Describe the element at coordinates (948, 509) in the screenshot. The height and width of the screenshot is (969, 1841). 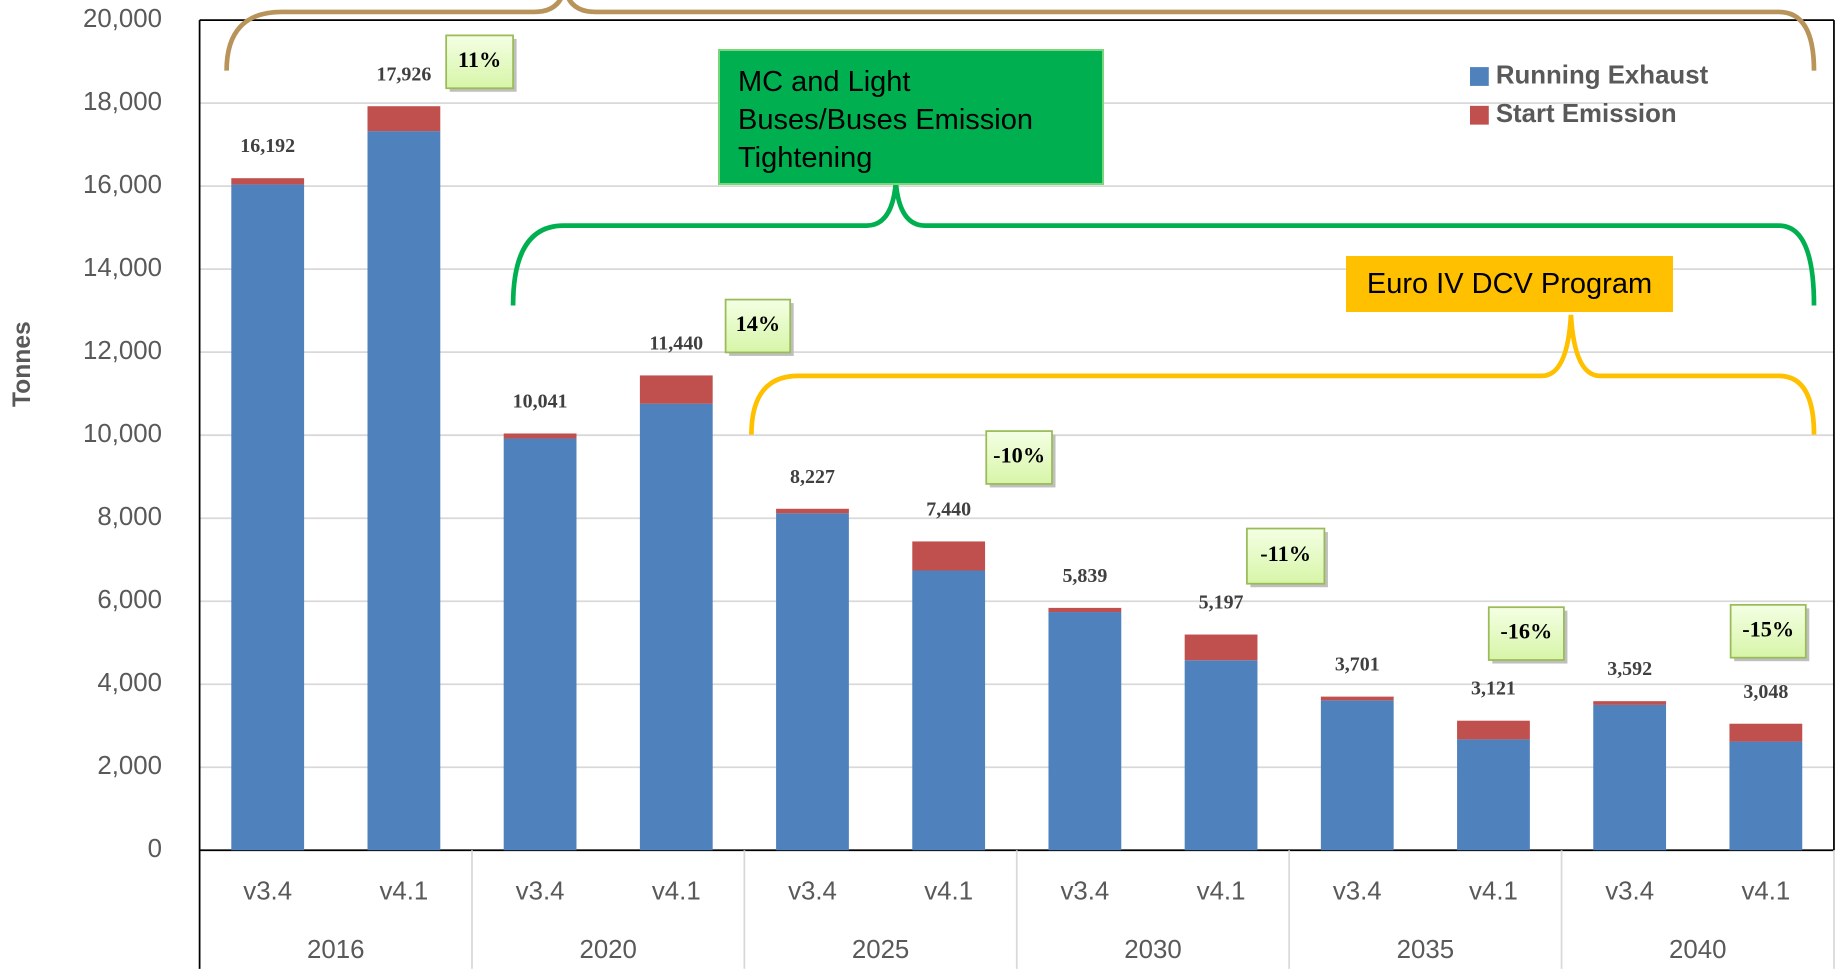
I see `data-label: 7,440` at that location.